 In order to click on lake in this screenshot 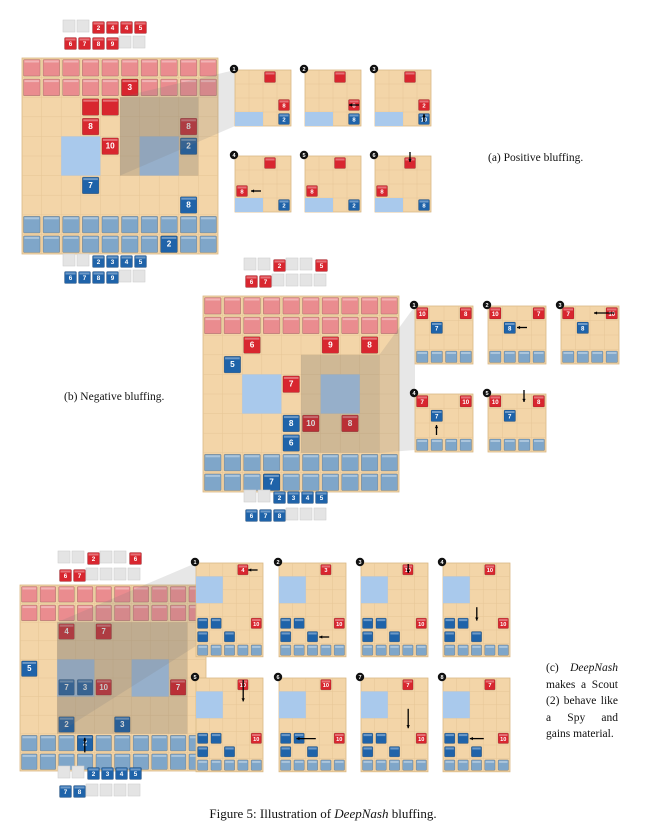, I will do `click(81, 156)`.